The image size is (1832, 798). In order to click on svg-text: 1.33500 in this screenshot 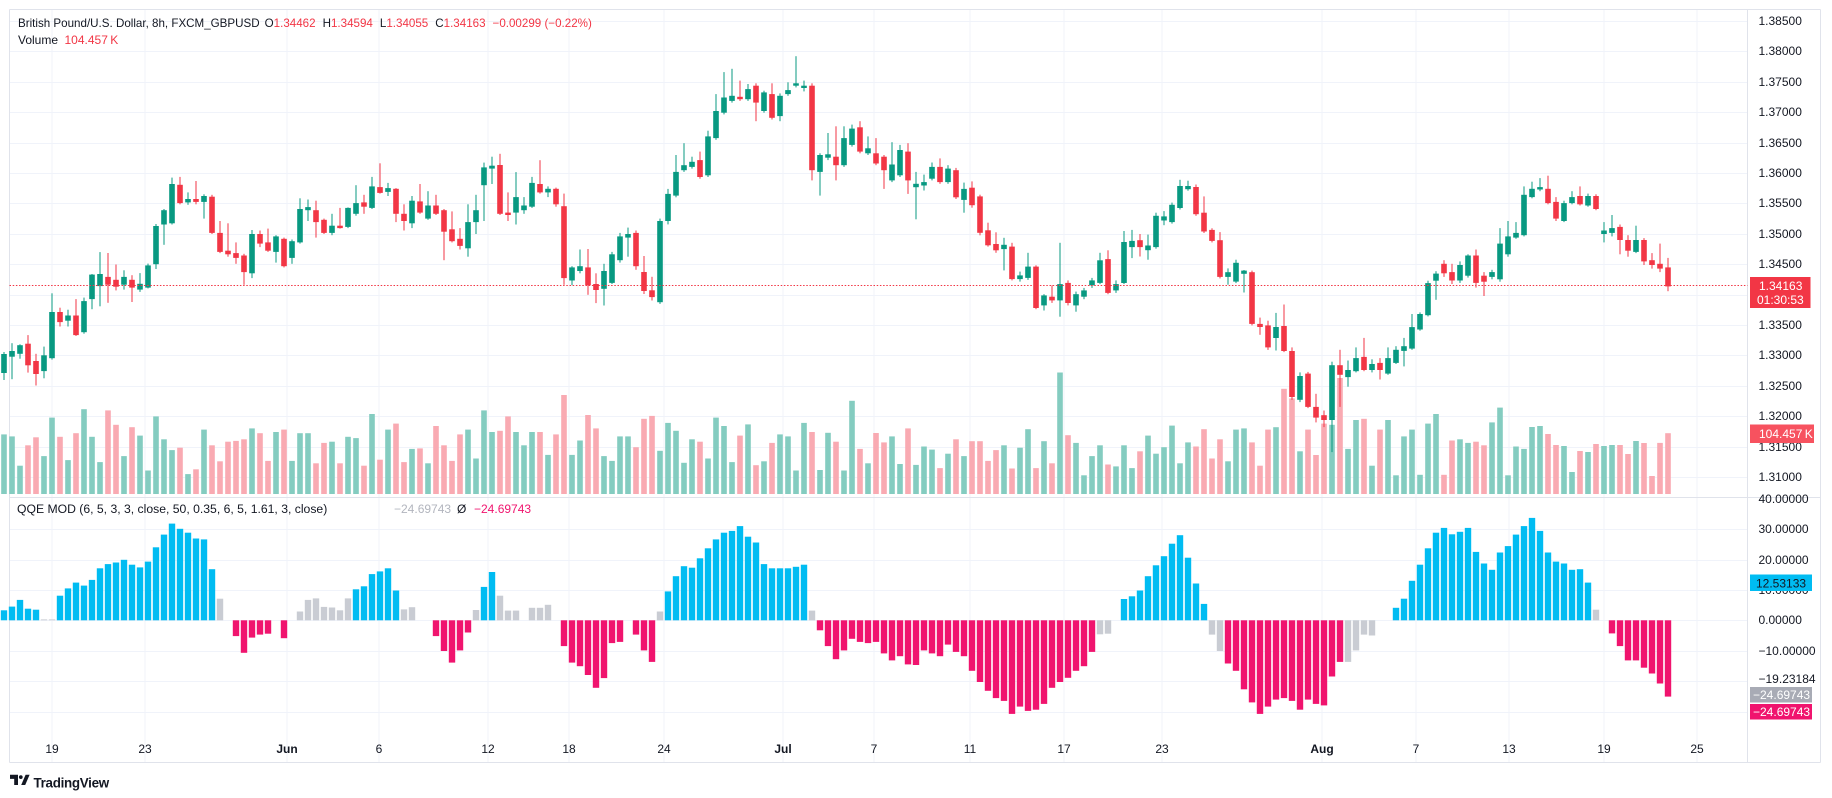, I will do `click(1781, 325)`.